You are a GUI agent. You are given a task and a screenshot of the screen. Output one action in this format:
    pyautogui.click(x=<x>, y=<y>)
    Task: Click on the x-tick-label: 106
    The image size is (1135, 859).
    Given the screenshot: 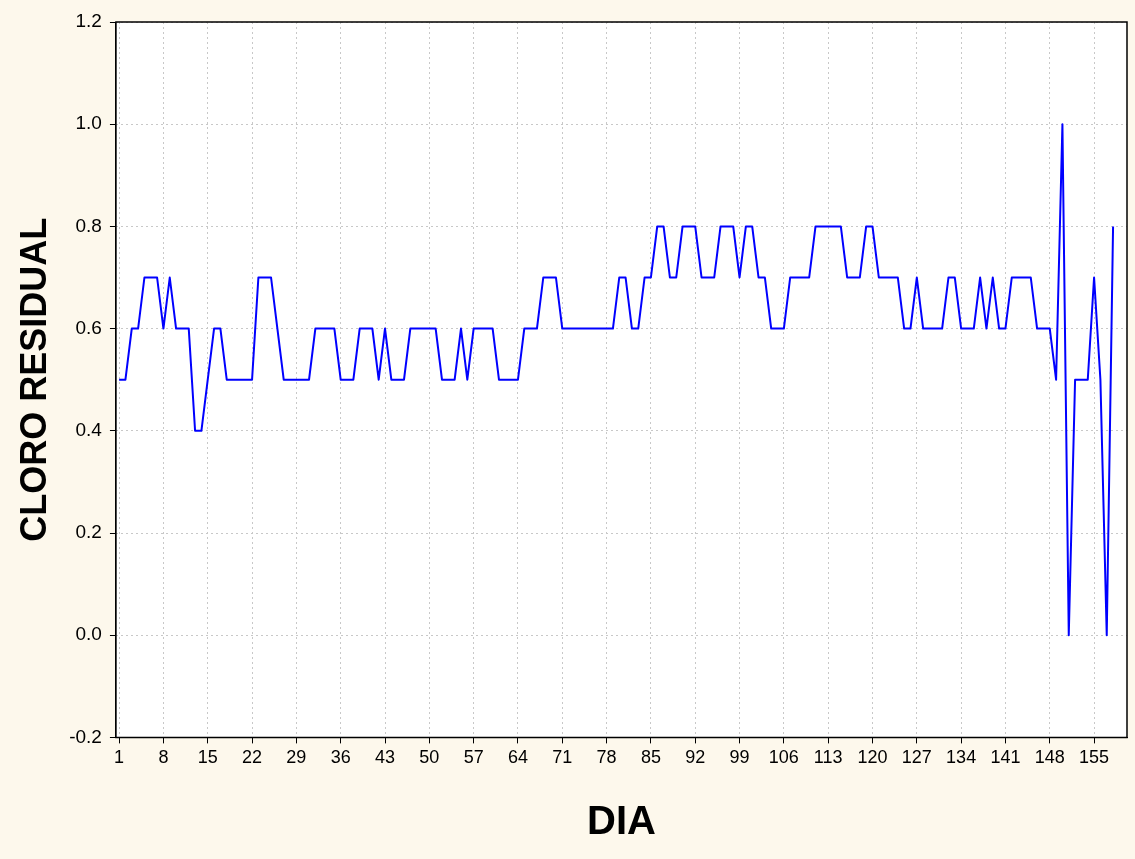 What is the action you would take?
    pyautogui.click(x=783, y=757)
    